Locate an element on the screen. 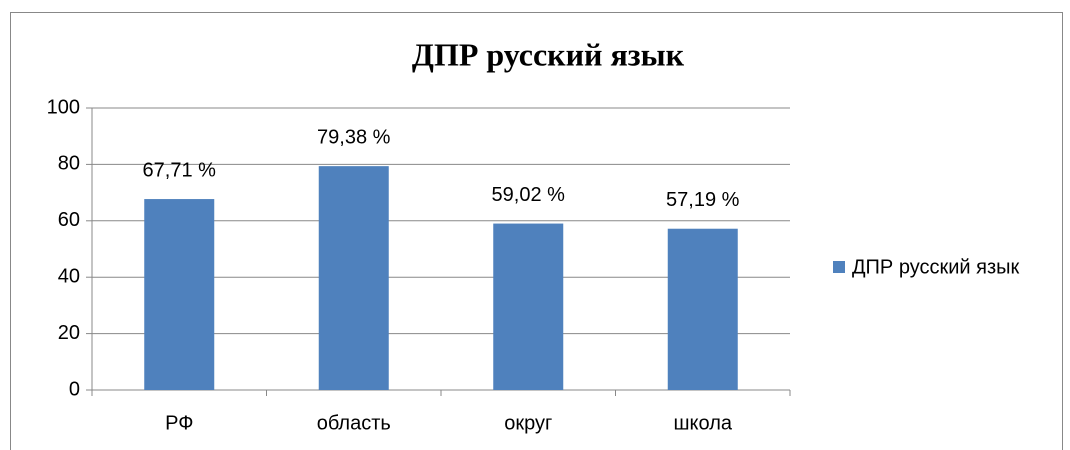  y-tick-label: 40 is located at coordinates (69, 276).